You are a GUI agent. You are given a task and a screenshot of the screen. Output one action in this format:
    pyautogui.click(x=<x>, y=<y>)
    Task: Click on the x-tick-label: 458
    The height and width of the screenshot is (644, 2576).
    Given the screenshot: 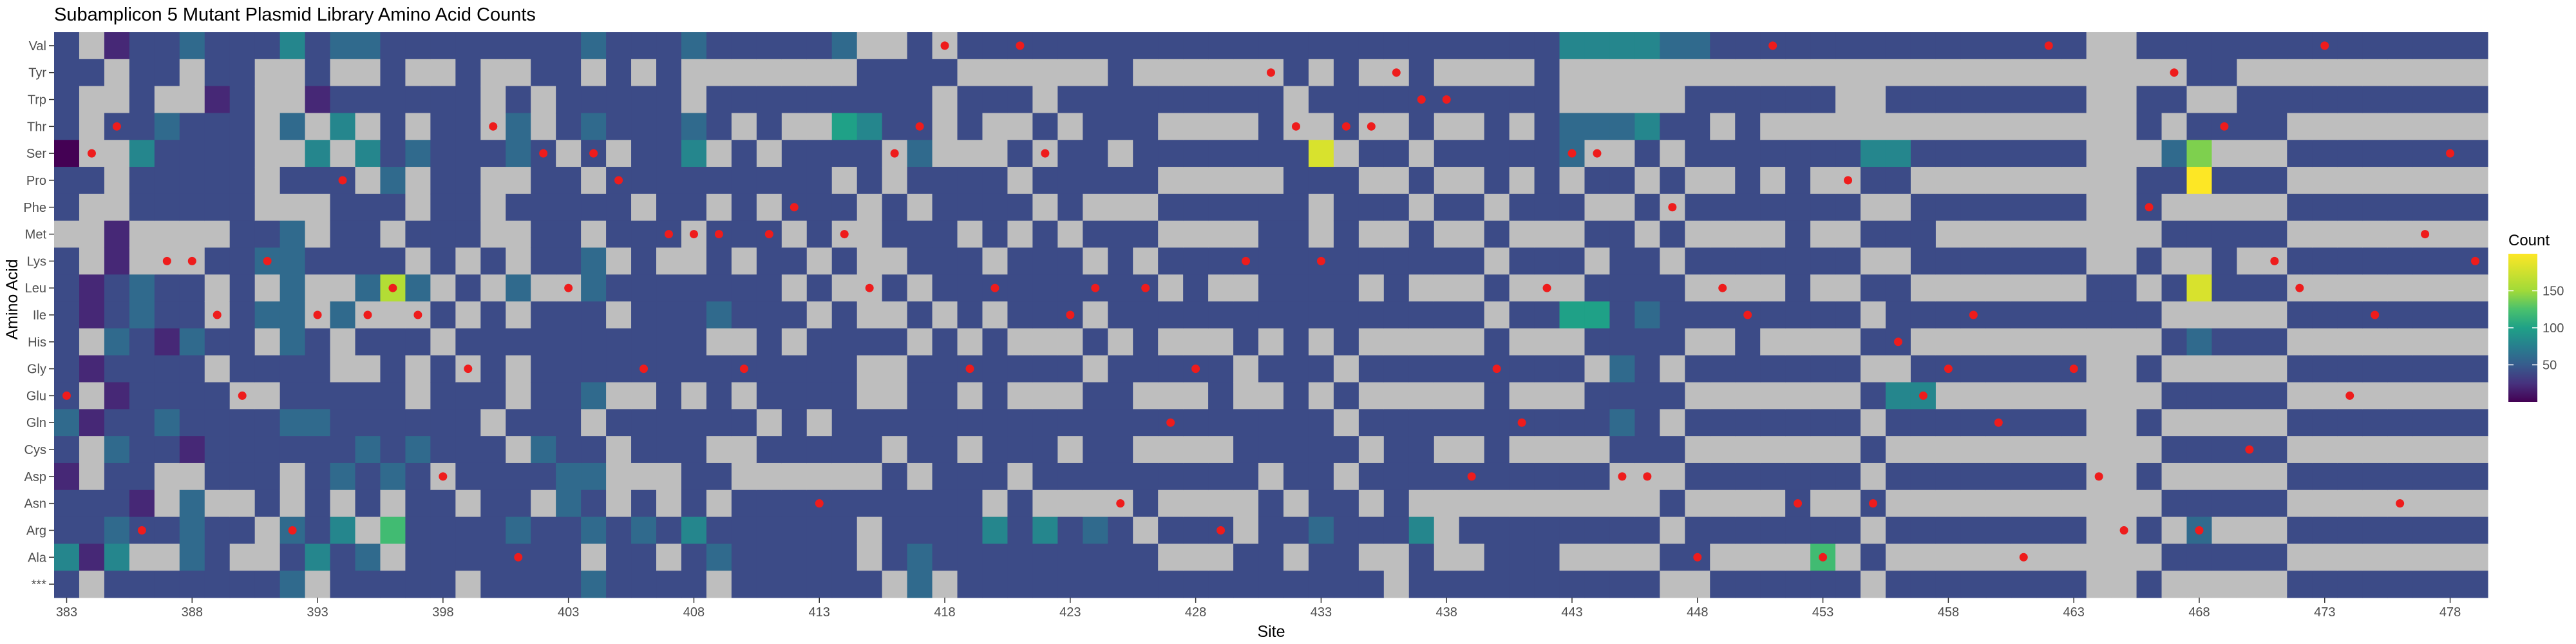 What is the action you would take?
    pyautogui.click(x=1948, y=612)
    